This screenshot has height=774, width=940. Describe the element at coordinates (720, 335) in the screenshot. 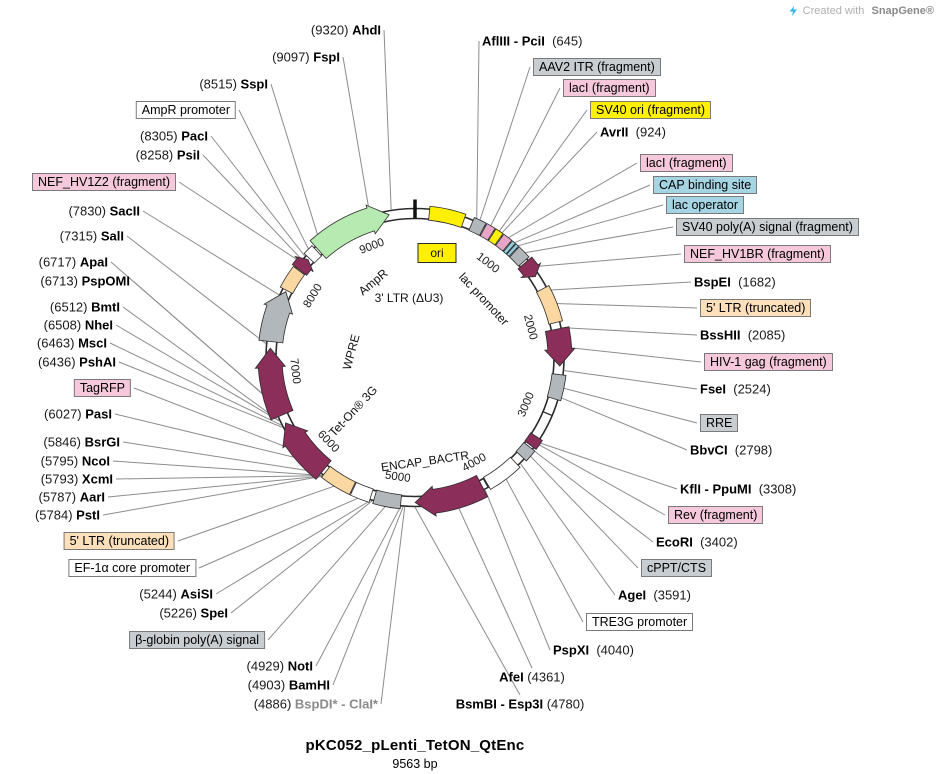

I see `site-name: BssHII` at that location.